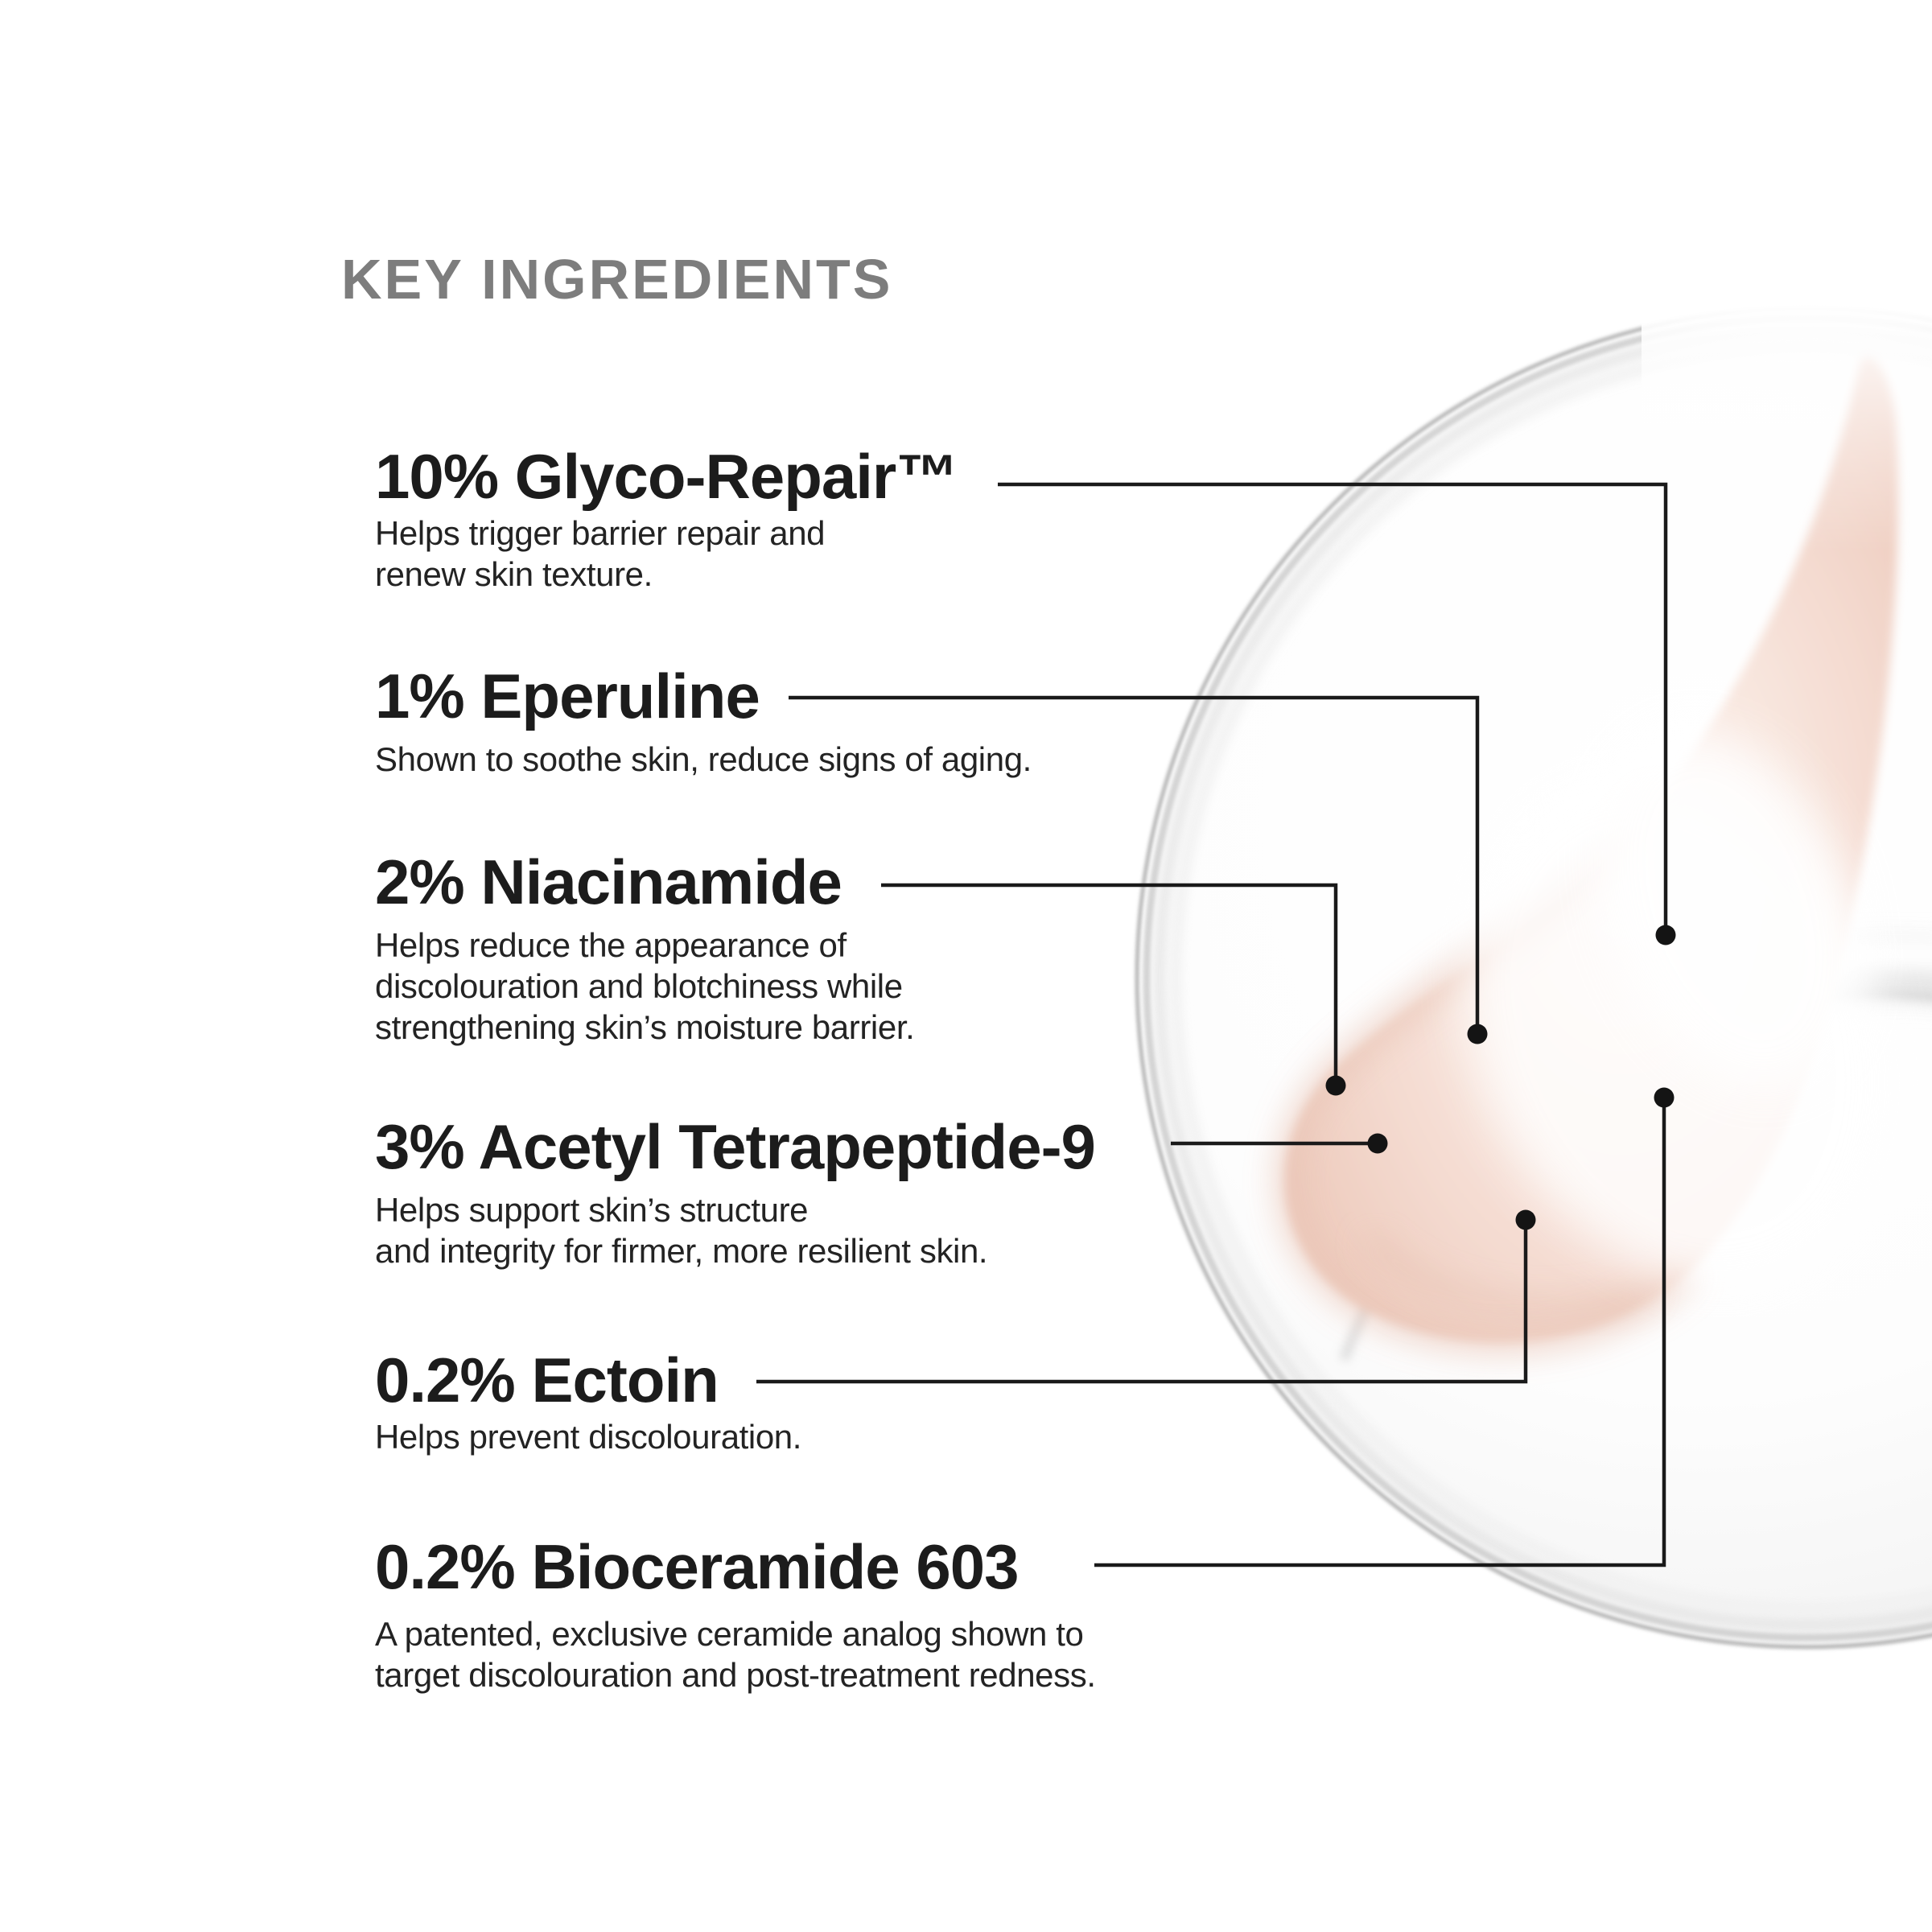 The height and width of the screenshot is (1932, 1932). What do you see at coordinates (1477, 1034) in the screenshot?
I see `dot-eperuline` at bounding box center [1477, 1034].